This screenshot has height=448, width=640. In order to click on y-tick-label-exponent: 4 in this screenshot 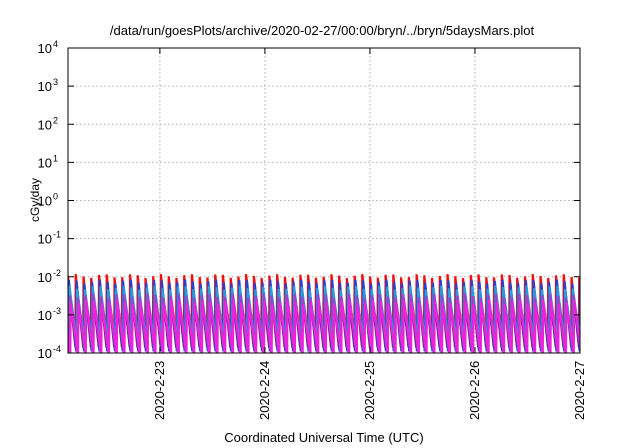, I will do `click(55, 44)`.